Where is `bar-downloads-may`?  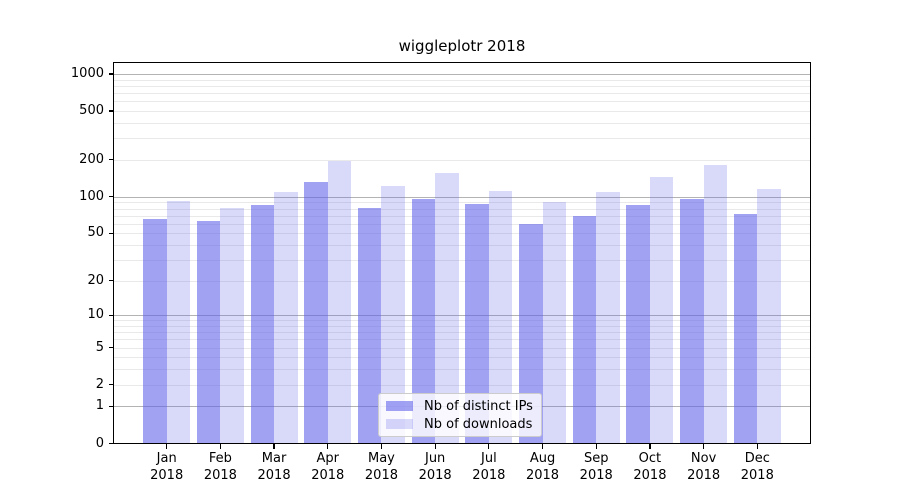 bar-downloads-may is located at coordinates (393, 315).